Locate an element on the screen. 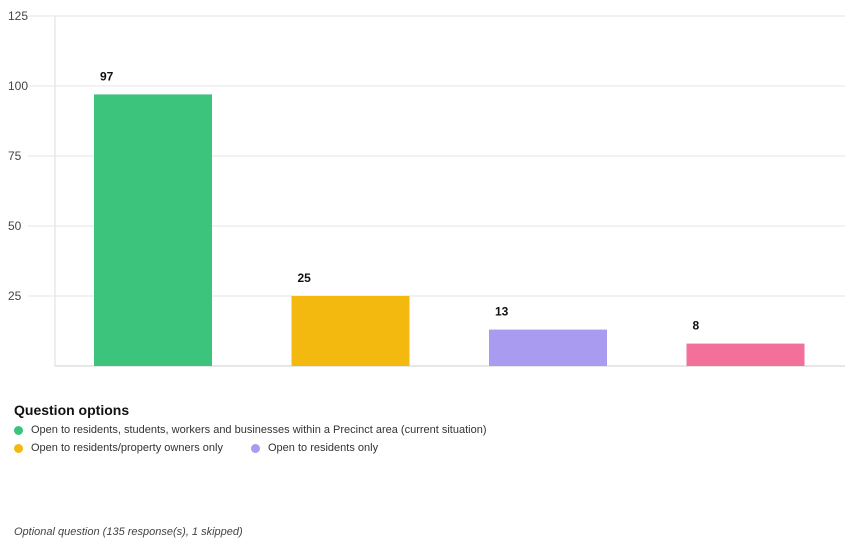  legend-item: Open to residents only is located at coordinates (314, 448).